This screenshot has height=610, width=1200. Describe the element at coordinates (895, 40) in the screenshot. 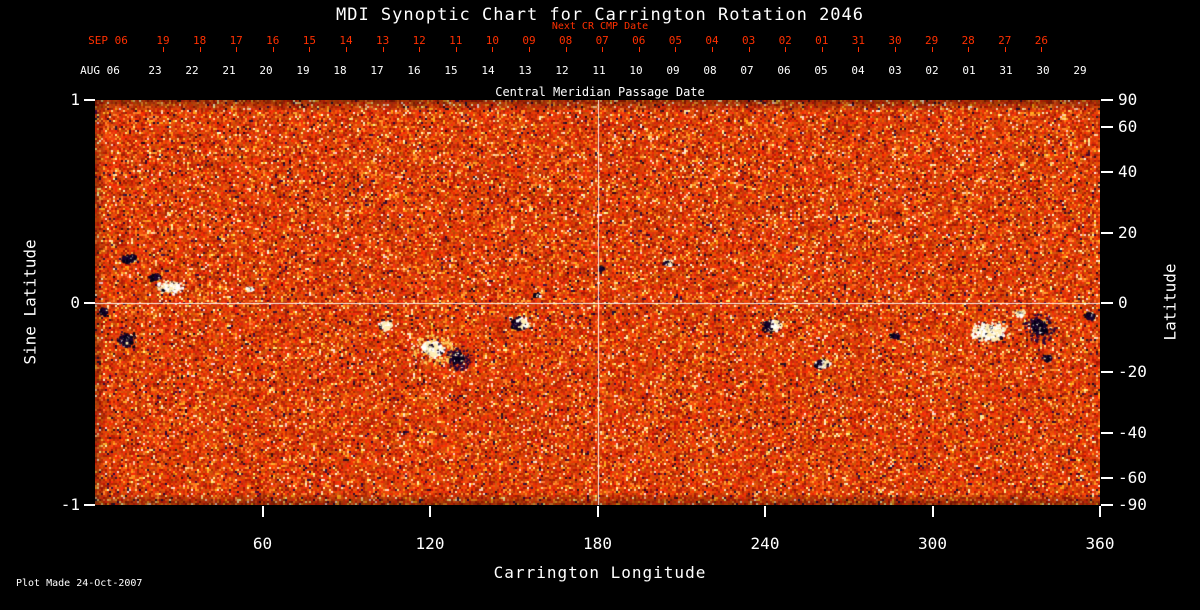

I see `next-cr-date-label: 30` at that location.